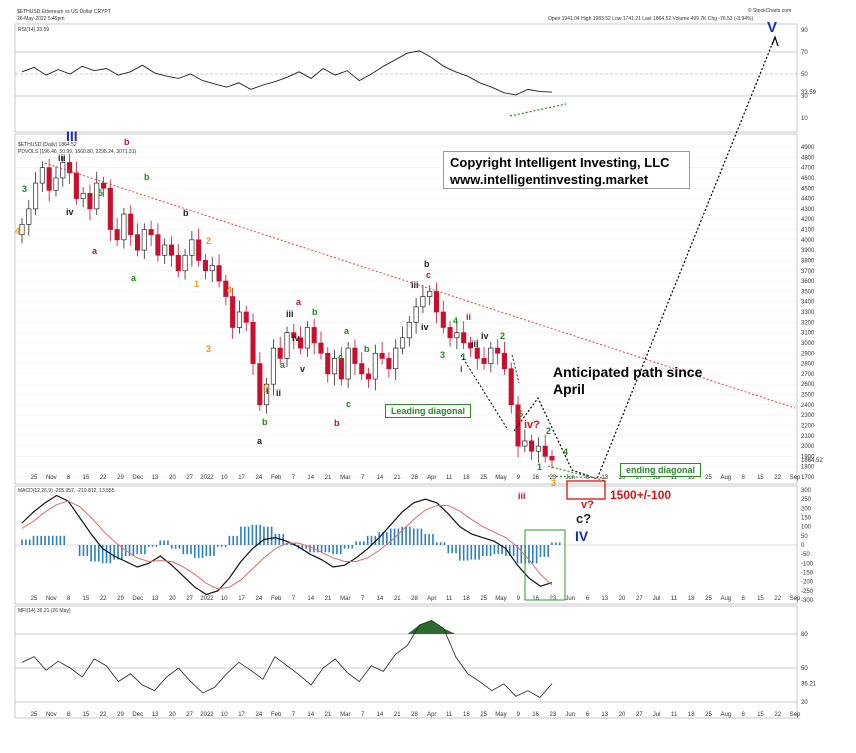 This screenshot has width=856, height=753. I want to click on price-tick-label: 3700, so click(808, 272).